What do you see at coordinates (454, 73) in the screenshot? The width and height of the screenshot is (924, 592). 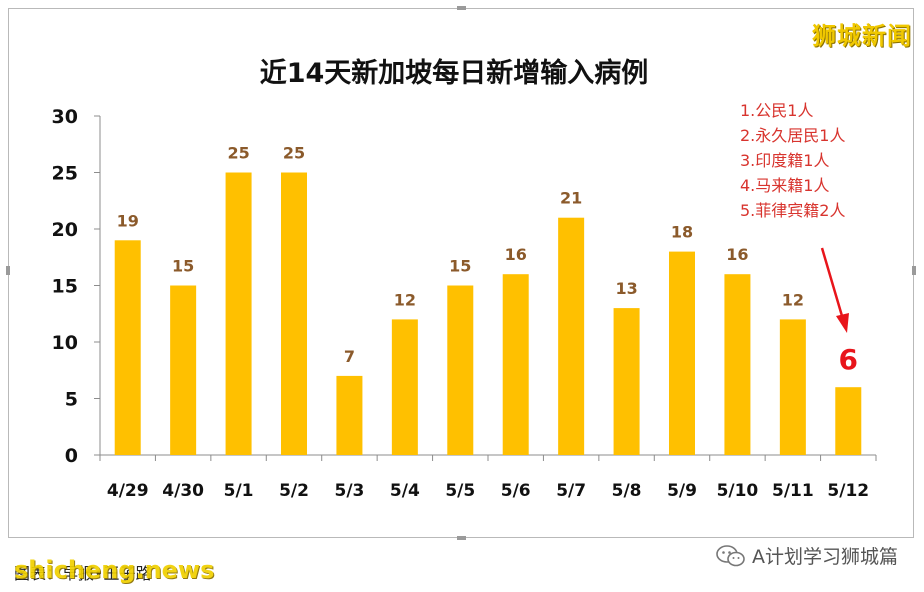 I see `chart-title: 近14天新加坡每日新增输入病例` at bounding box center [454, 73].